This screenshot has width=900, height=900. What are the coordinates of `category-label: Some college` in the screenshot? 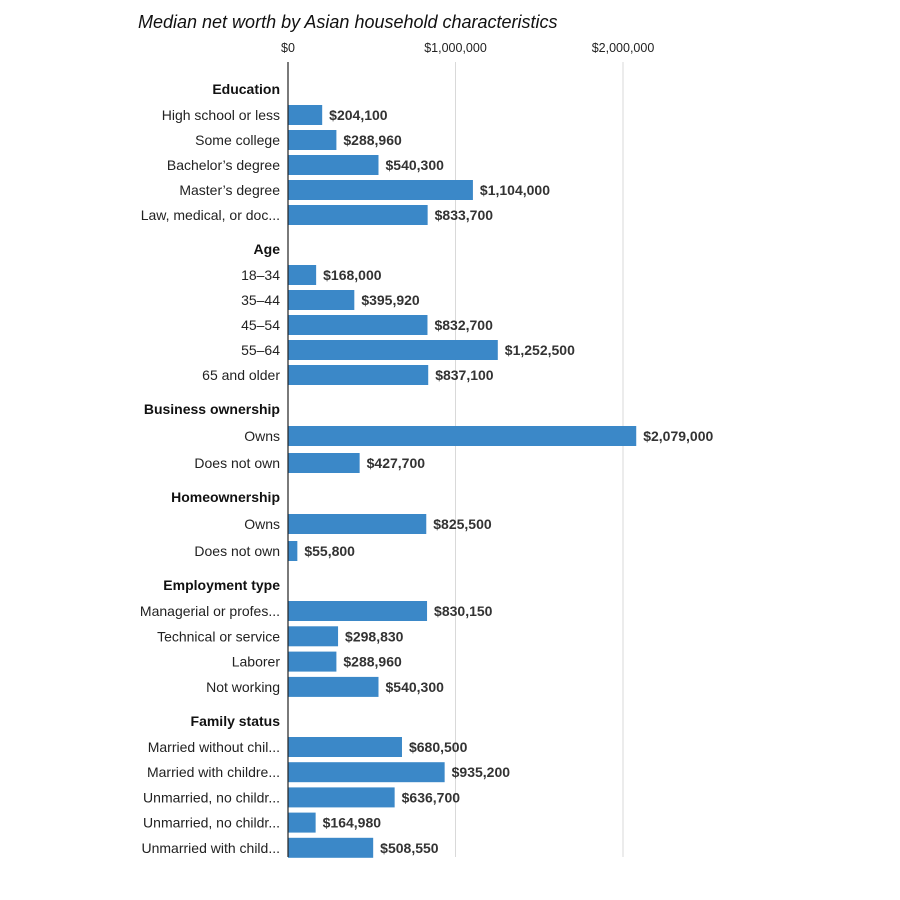 It's located at (237, 140).